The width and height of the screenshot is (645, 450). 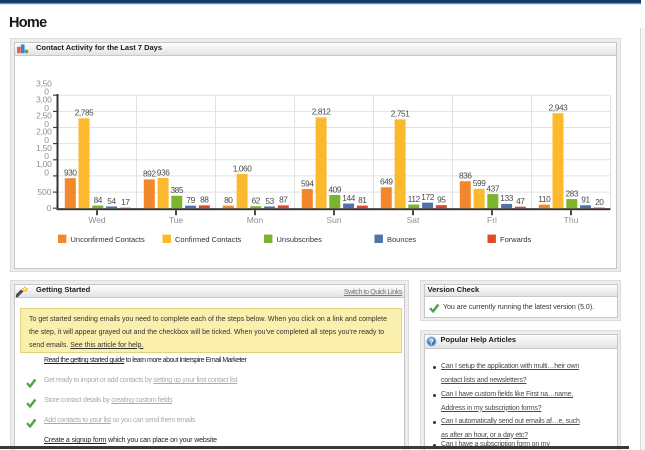 What do you see at coordinates (255, 220) in the screenshot?
I see `svg-text: Mon` at bounding box center [255, 220].